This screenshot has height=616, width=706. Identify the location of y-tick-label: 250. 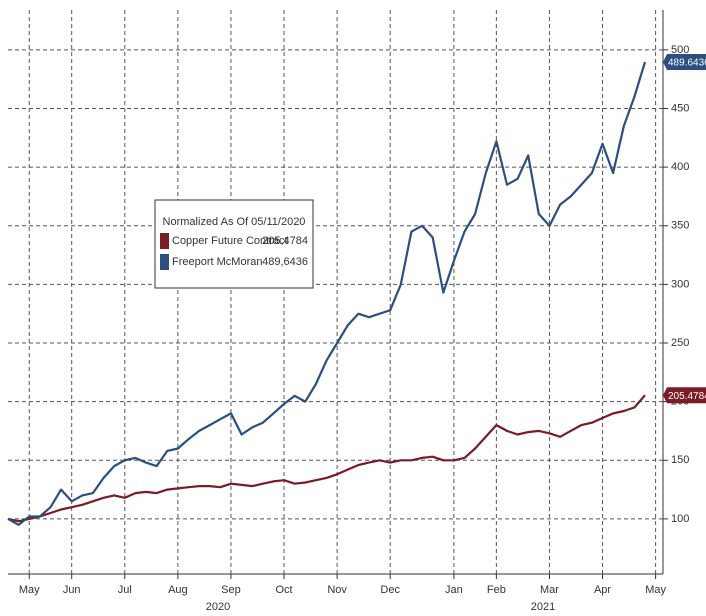
(680, 343).